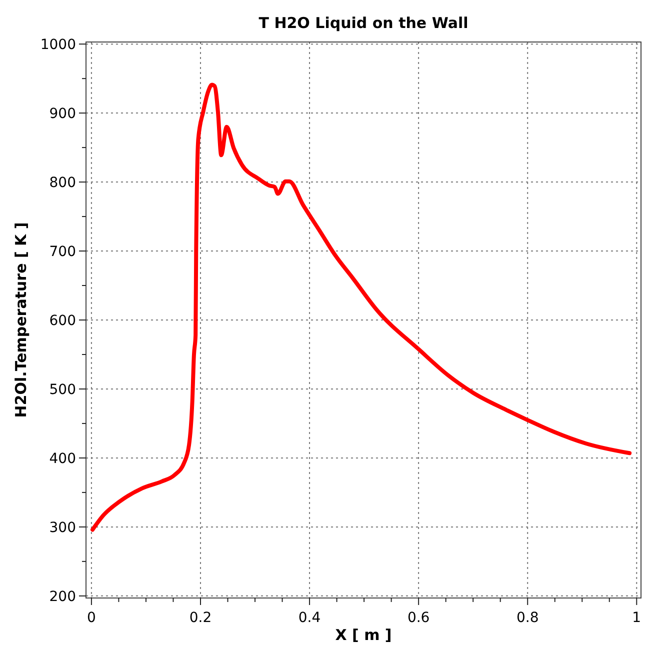  Describe the element at coordinates (62, 596) in the screenshot. I see `y-tick-label: 200` at that location.